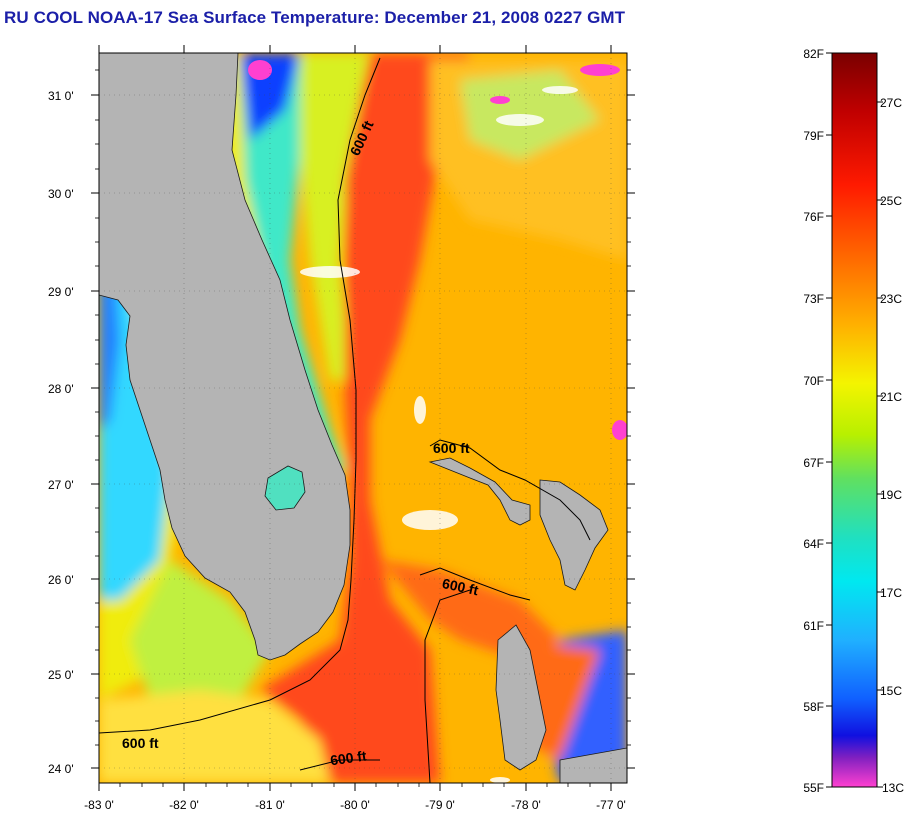  I want to click on lat-tick-label: 26 0', so click(61, 580).